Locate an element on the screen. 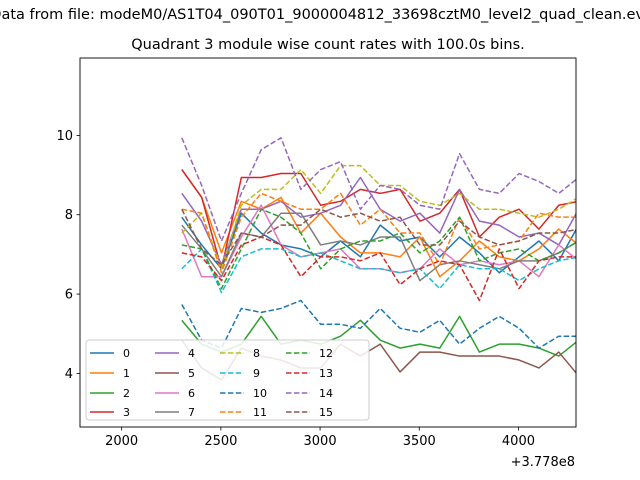 The height and width of the screenshot is (480, 640). y-tick-label: 4 is located at coordinates (69, 374).